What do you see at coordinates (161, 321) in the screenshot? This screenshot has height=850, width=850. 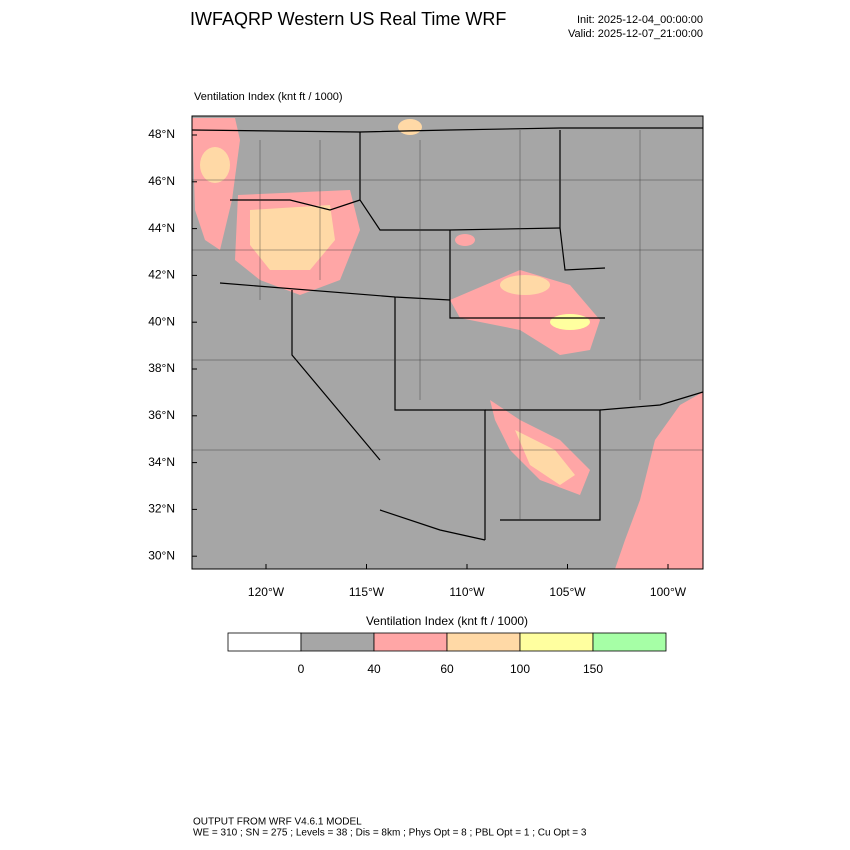 I see `lat-label: 40°N` at bounding box center [161, 321].